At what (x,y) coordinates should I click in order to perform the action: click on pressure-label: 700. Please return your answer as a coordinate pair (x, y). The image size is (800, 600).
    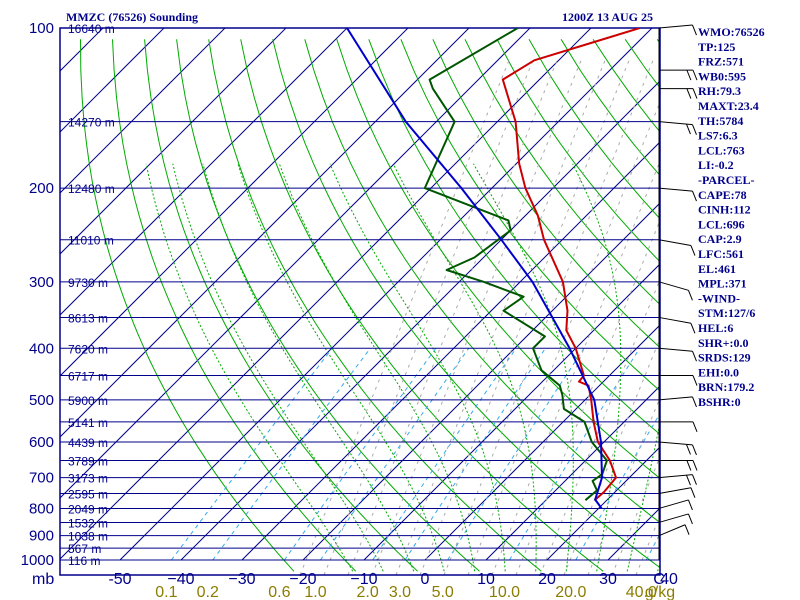
    Looking at the image, I should click on (41, 478).